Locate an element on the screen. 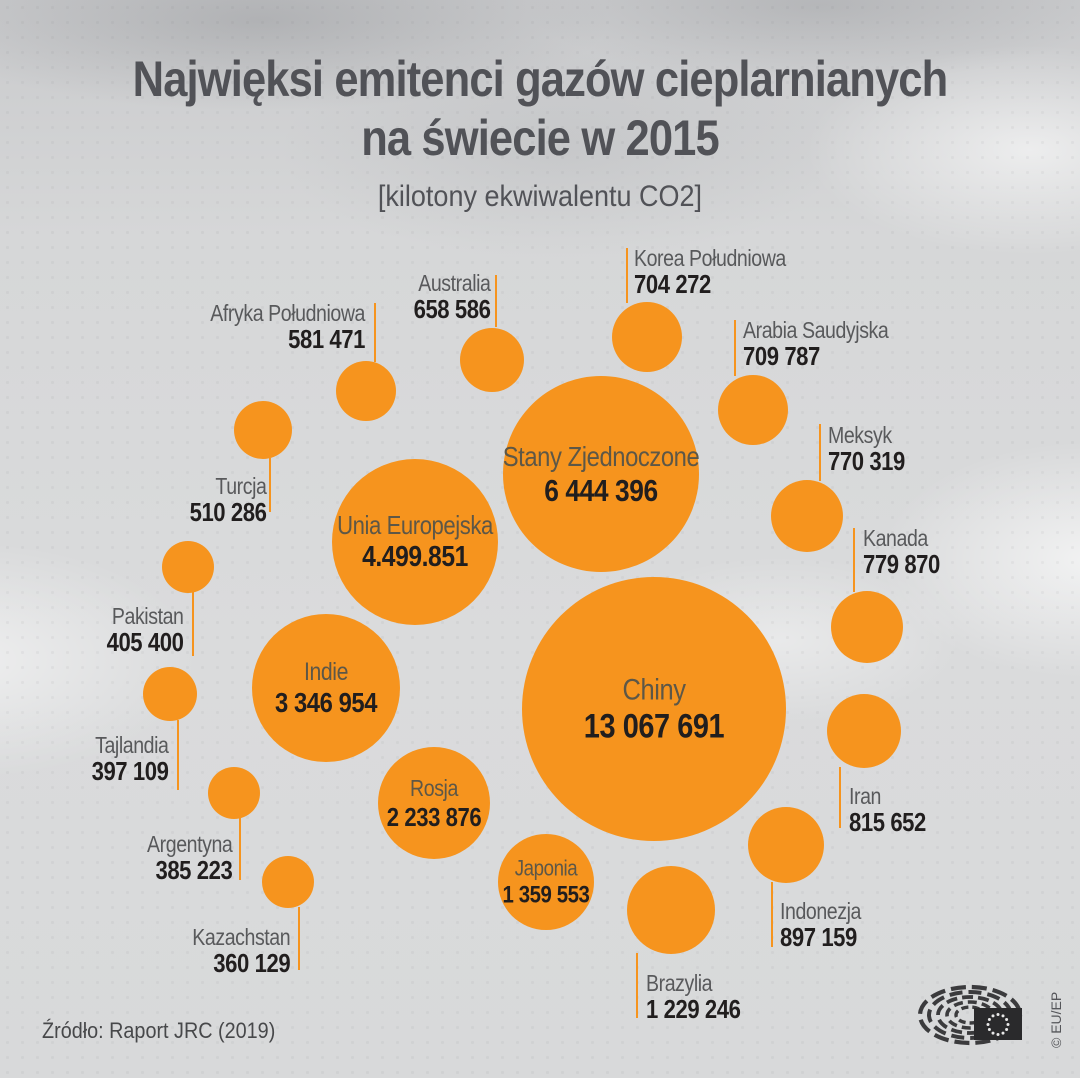  bubble-japonia is located at coordinates (546, 882).